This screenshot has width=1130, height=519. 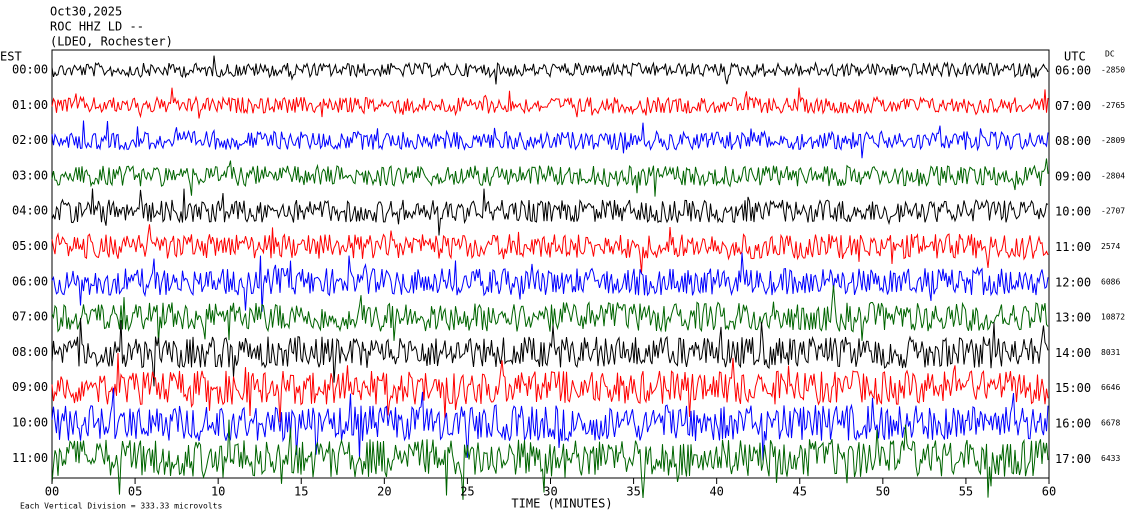 What do you see at coordinates (1073, 388) in the screenshot?
I see `utc-label: 15:00` at bounding box center [1073, 388].